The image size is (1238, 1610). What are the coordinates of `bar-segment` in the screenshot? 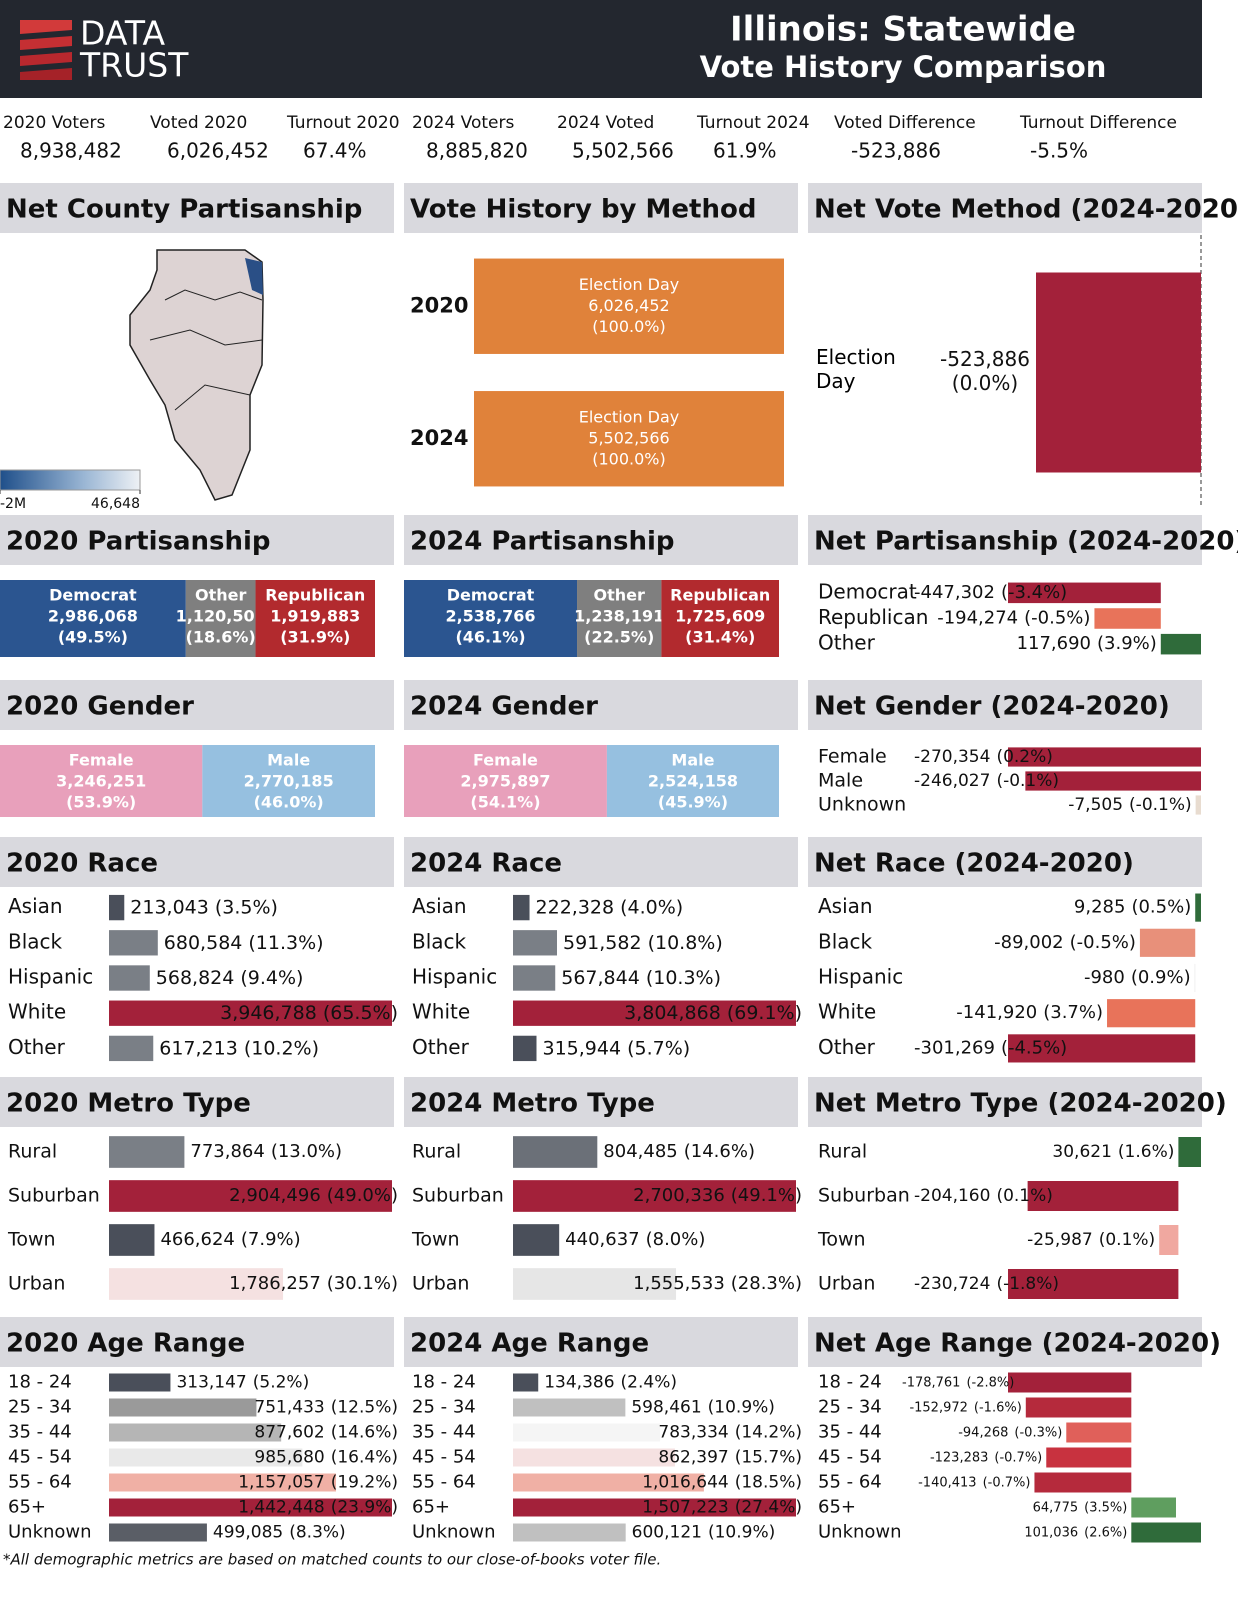 It's located at (220, 618).